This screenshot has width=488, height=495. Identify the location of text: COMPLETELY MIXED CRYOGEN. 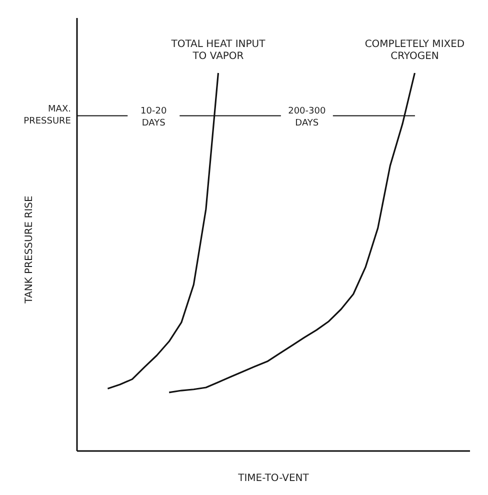
(414, 50).